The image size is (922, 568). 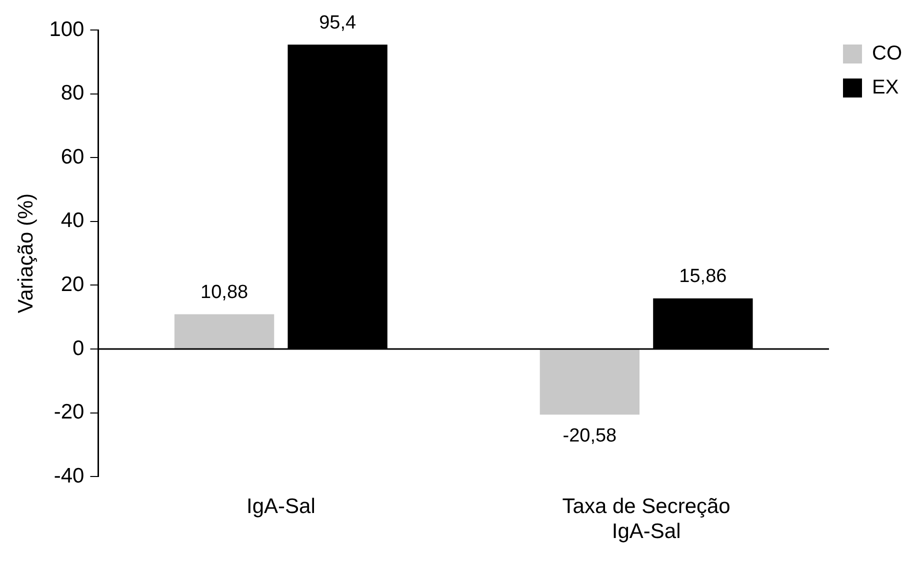 What do you see at coordinates (72, 220) in the screenshot?
I see `y-tick-label: 40` at bounding box center [72, 220].